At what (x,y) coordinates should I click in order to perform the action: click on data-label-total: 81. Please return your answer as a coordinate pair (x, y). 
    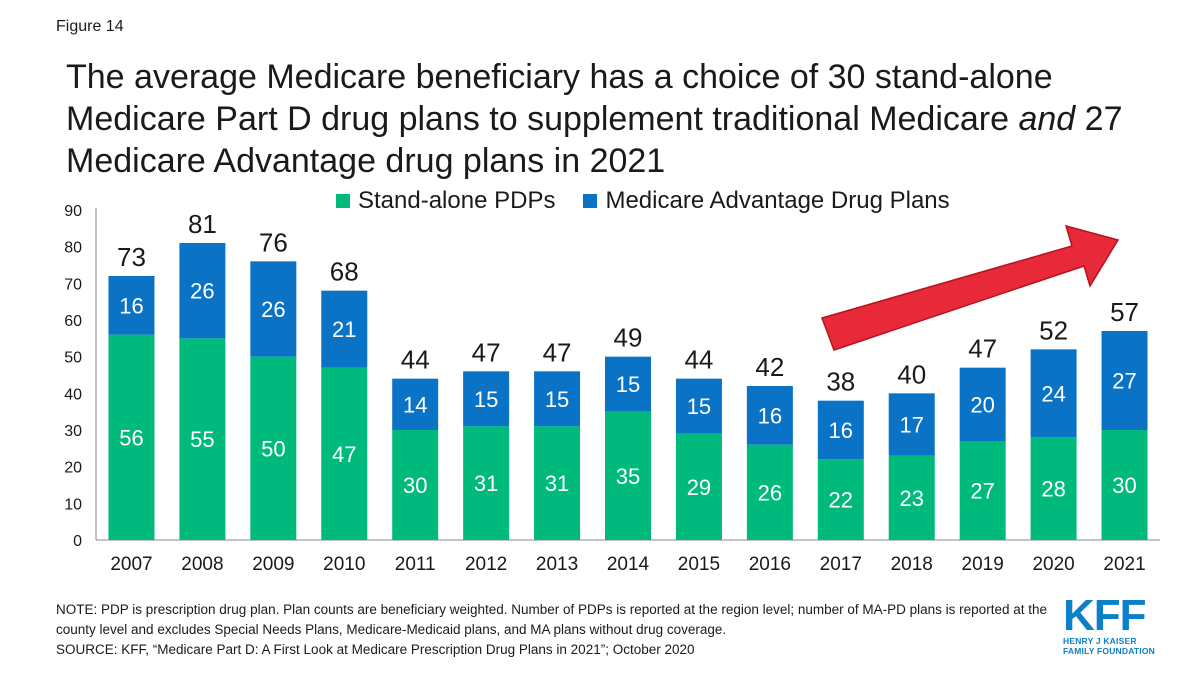
    Looking at the image, I should click on (202, 224).